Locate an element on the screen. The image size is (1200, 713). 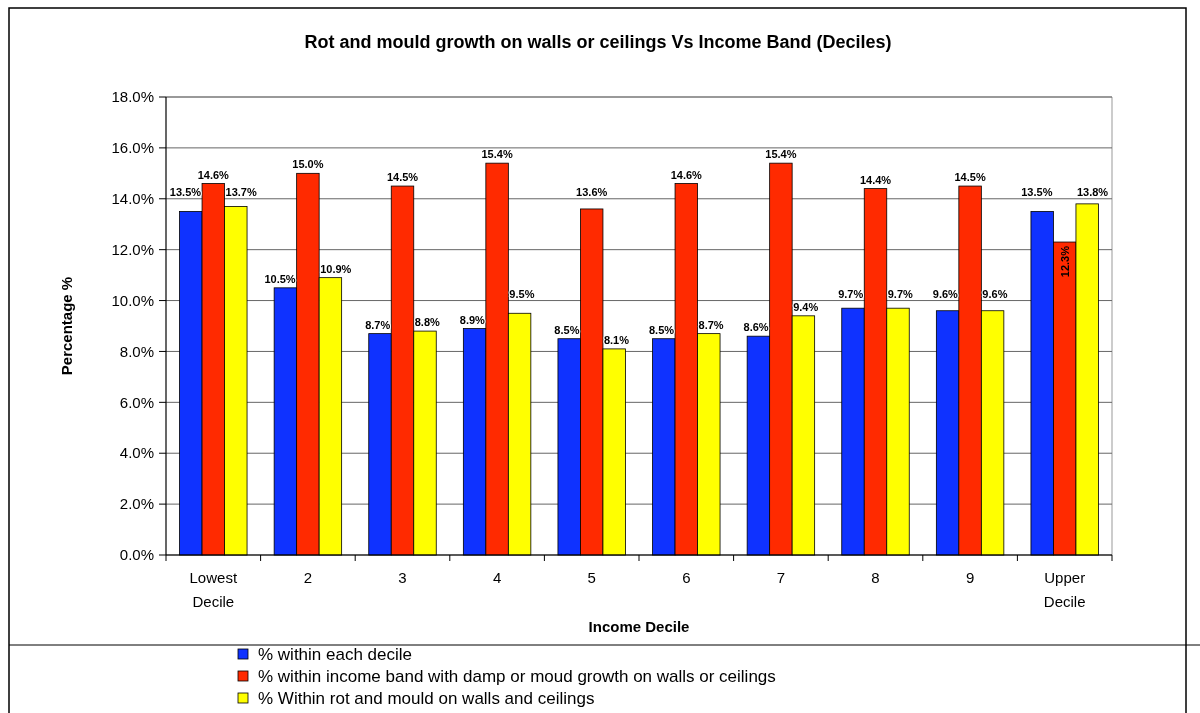
x-tick-label: 6 is located at coordinates (686, 577).